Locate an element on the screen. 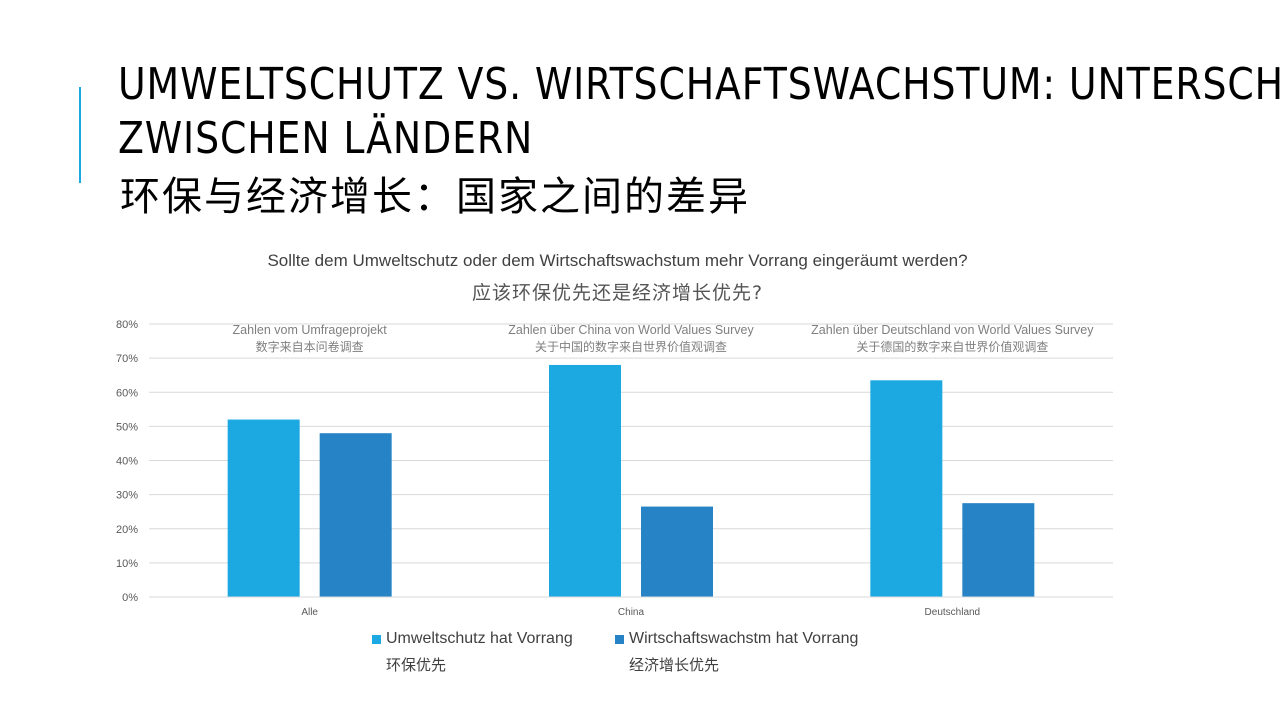 This screenshot has width=1280, height=720. legend-label-1-cn: 环保优先 is located at coordinates (416, 665).